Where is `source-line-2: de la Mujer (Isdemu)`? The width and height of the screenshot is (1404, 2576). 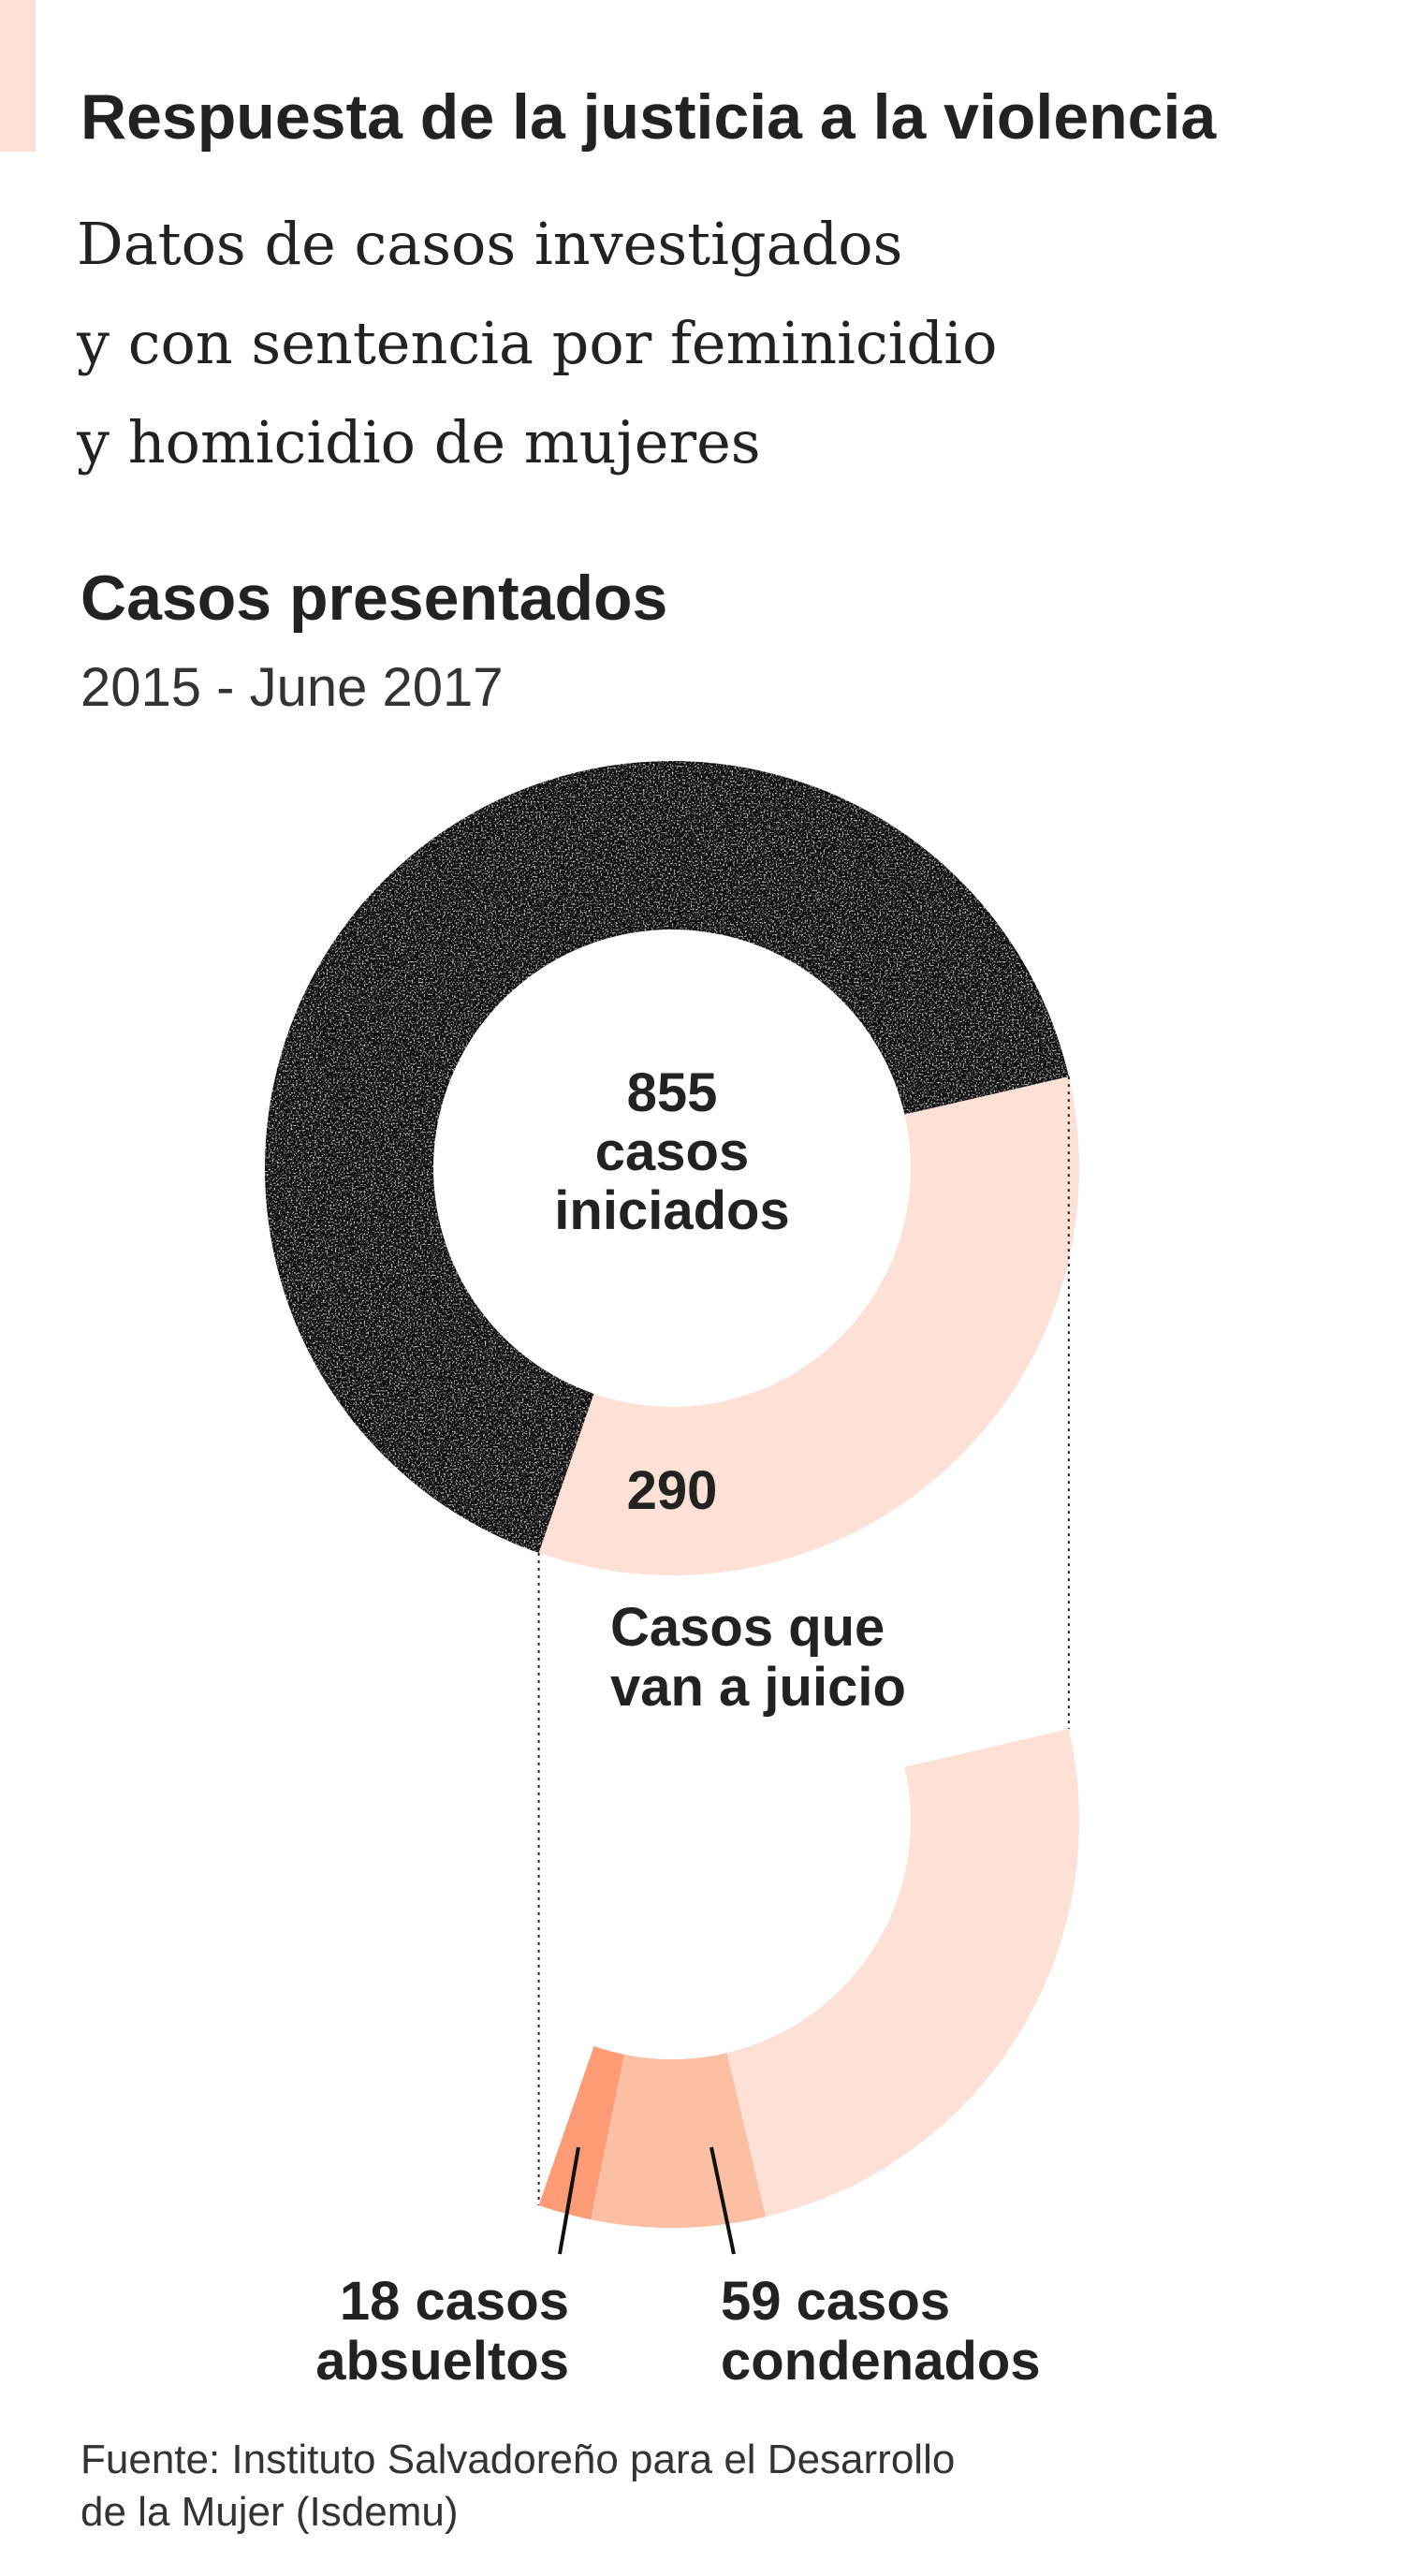 source-line-2: de la Mujer (Isdemu) is located at coordinates (269, 2512).